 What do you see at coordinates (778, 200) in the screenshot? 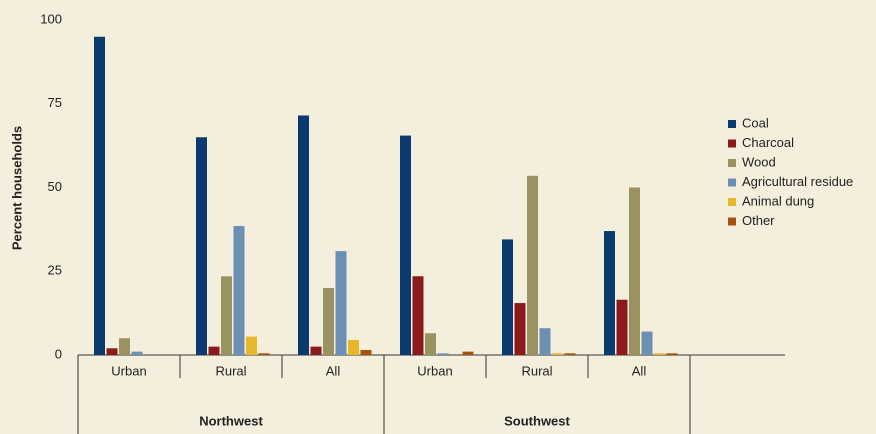
I see `legend-label: Animal dung` at bounding box center [778, 200].